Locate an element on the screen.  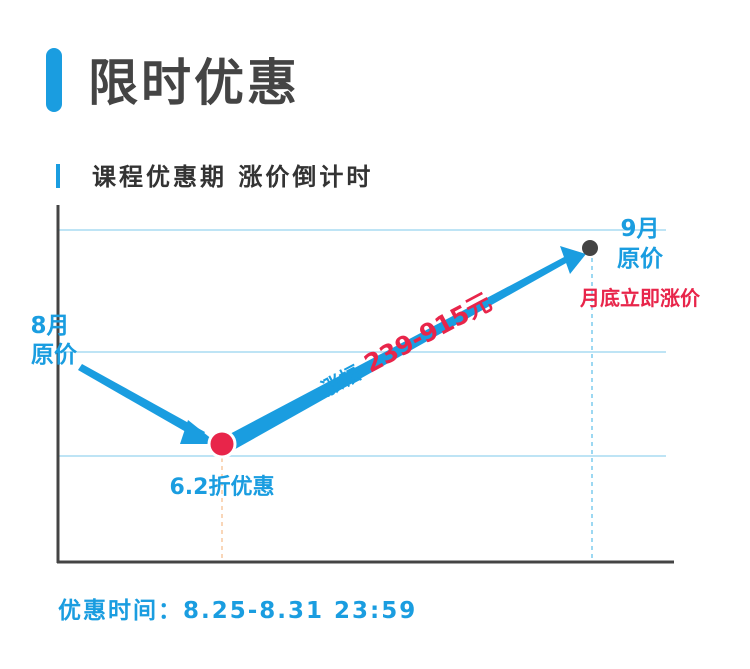
subtitle: 课程优惠期 涨价倒计时 is located at coordinates (232, 177).